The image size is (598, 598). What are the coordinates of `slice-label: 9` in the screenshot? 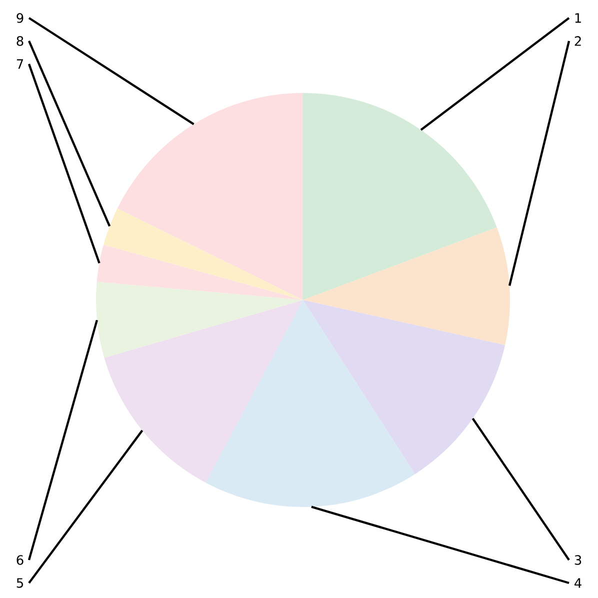 It's located at (20, 18).